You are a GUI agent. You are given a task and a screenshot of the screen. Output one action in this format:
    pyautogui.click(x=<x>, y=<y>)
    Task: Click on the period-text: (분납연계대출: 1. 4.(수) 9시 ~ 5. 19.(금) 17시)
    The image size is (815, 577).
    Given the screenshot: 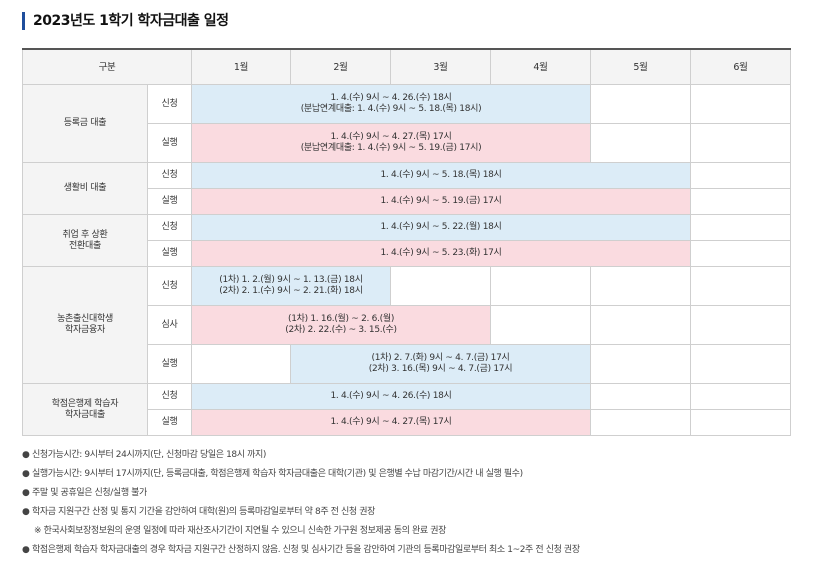 What is the action you would take?
    pyautogui.click(x=391, y=148)
    